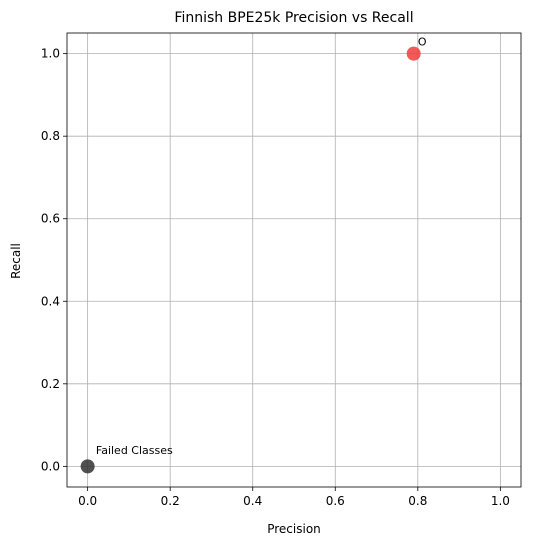 This screenshot has width=536, height=545. What do you see at coordinates (500, 501) in the screenshot?
I see `x-tick-label: 1.0` at bounding box center [500, 501].